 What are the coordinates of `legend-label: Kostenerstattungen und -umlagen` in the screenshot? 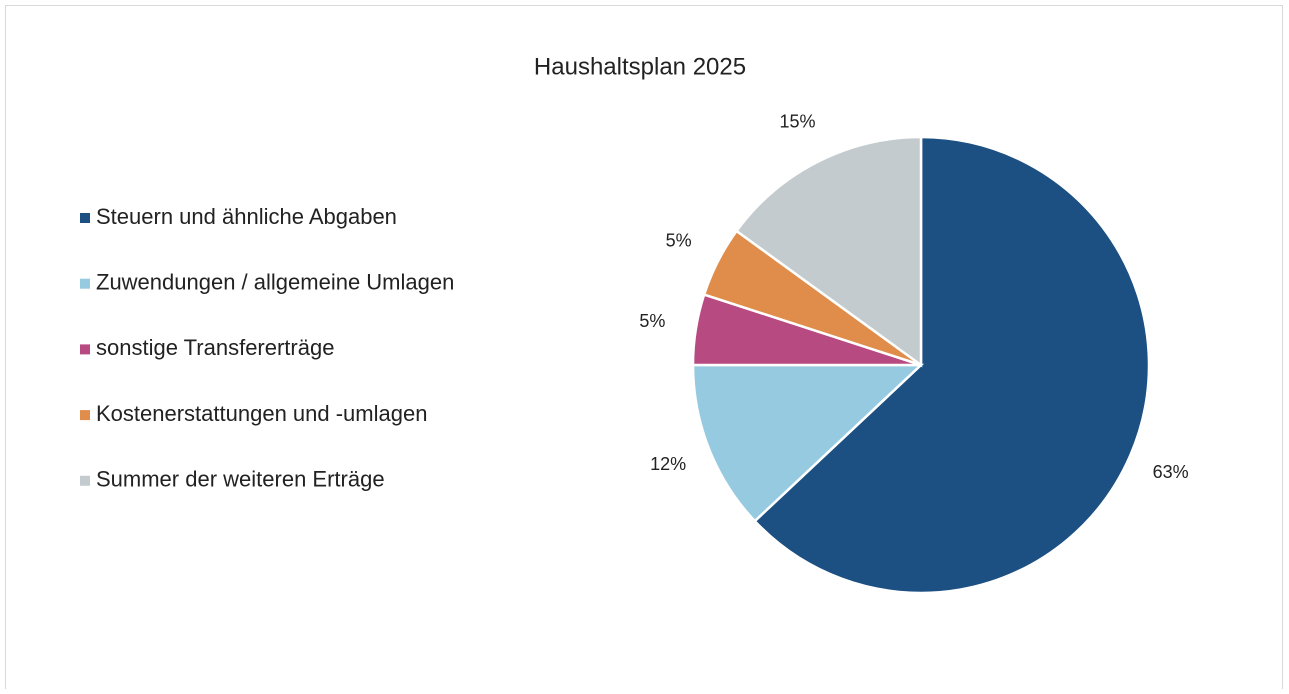 It's located at (261, 413).